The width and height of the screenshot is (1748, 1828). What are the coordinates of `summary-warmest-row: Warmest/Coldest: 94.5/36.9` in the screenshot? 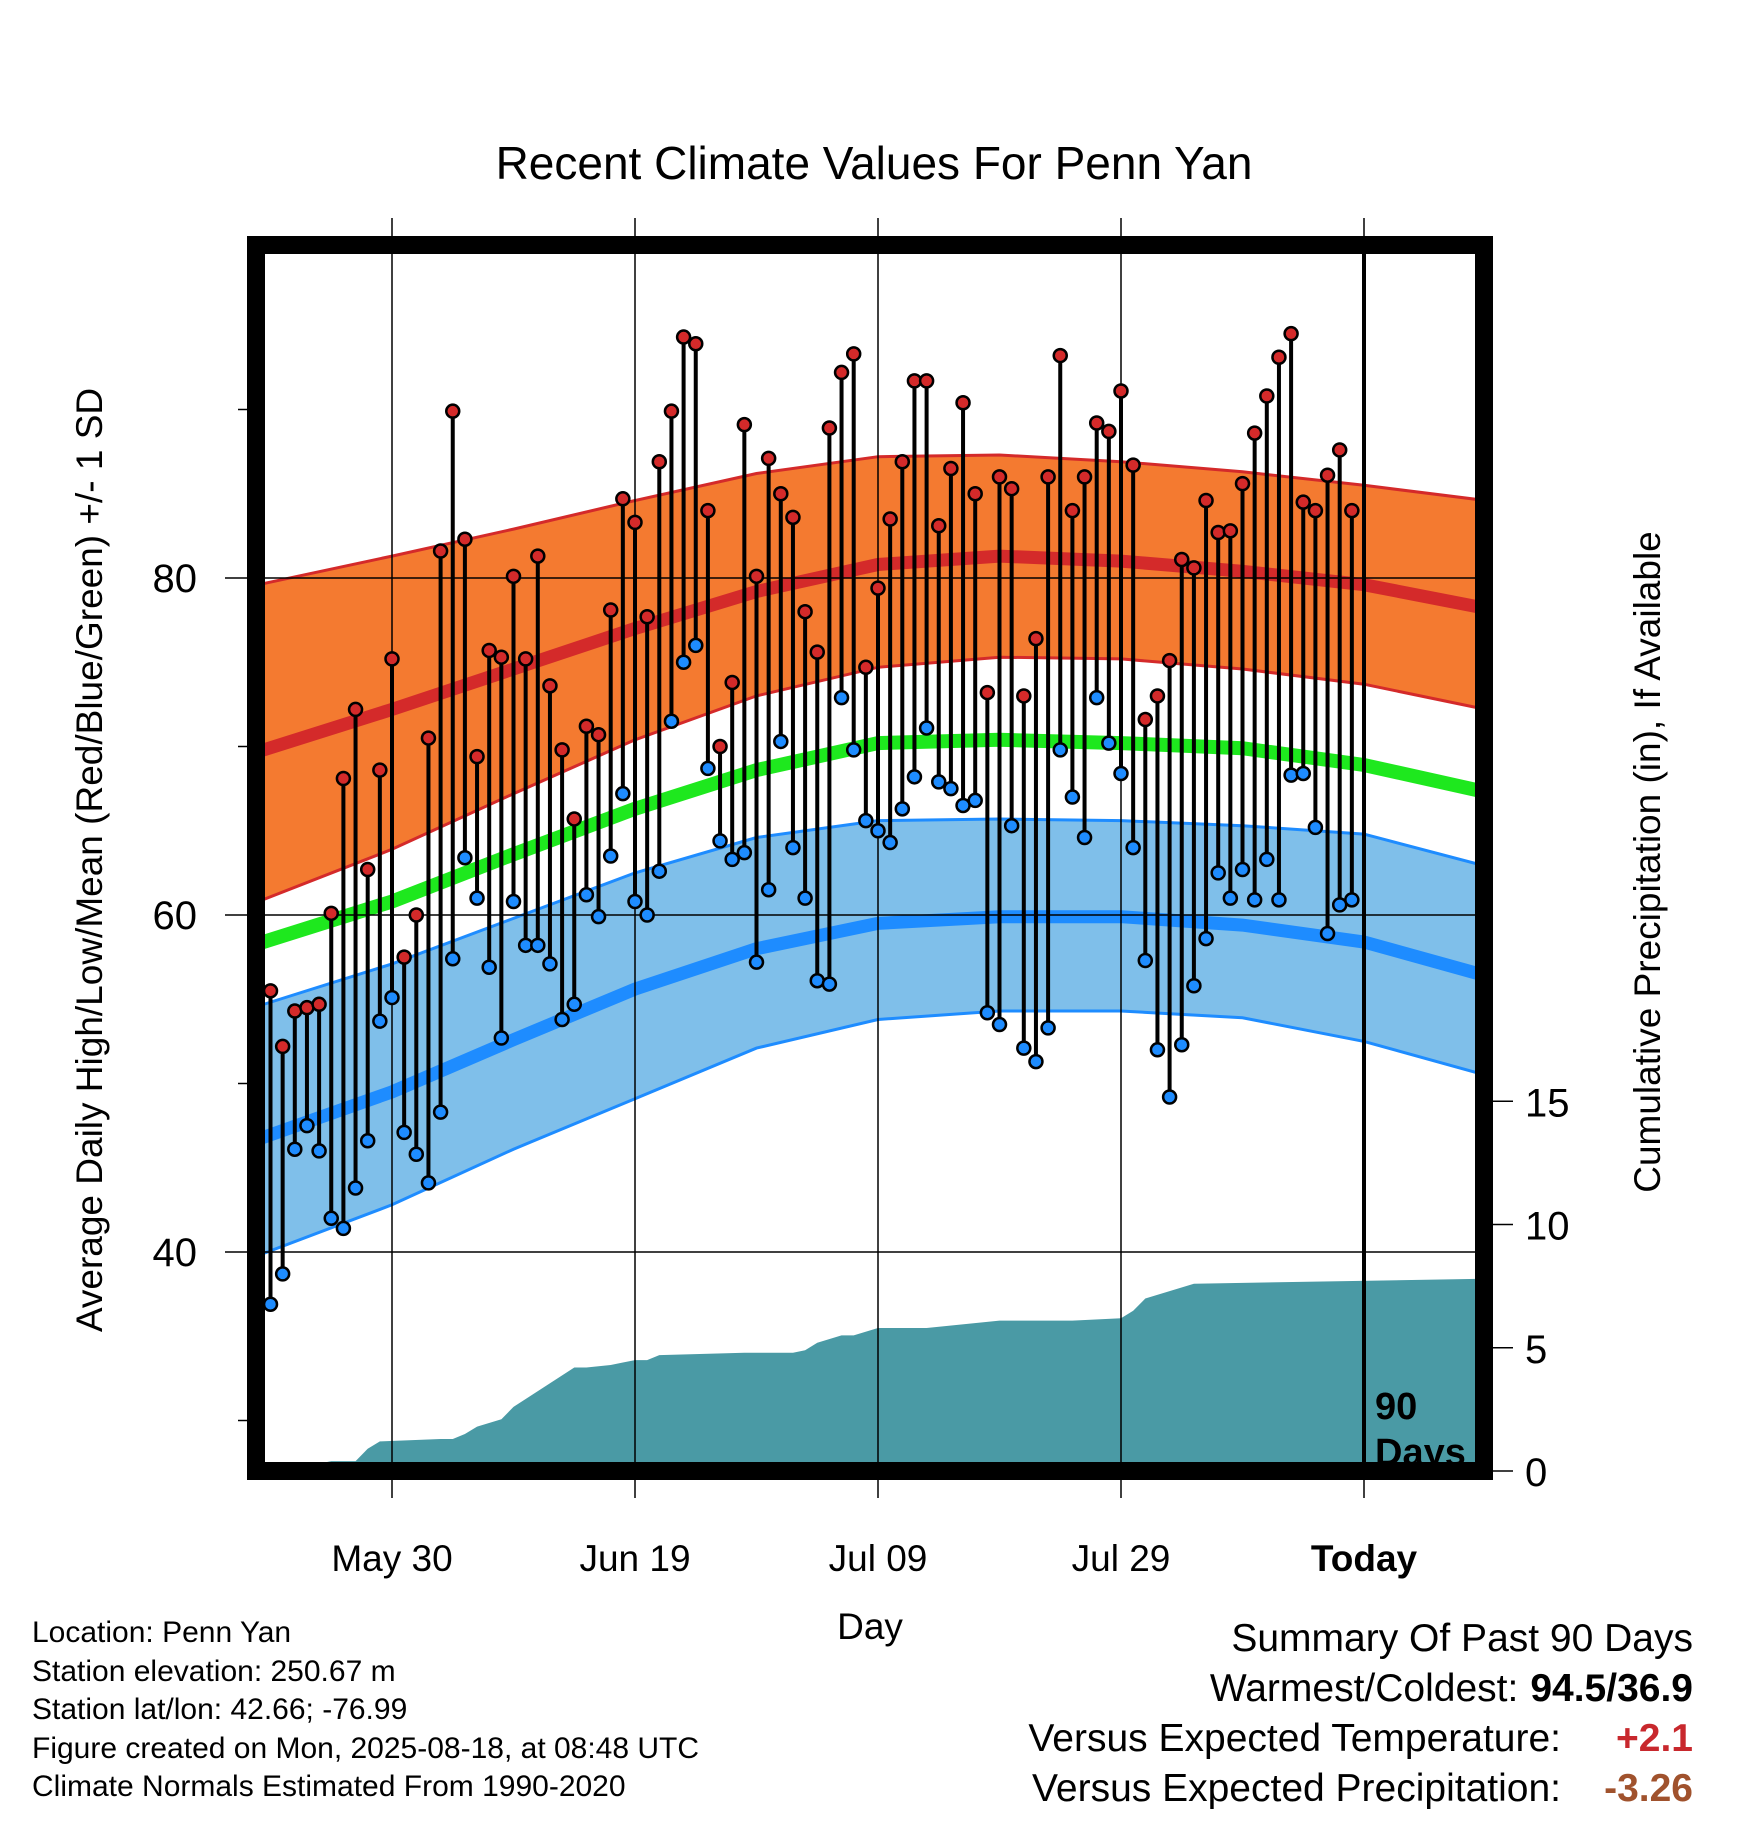 It's located at (1360, 1689).